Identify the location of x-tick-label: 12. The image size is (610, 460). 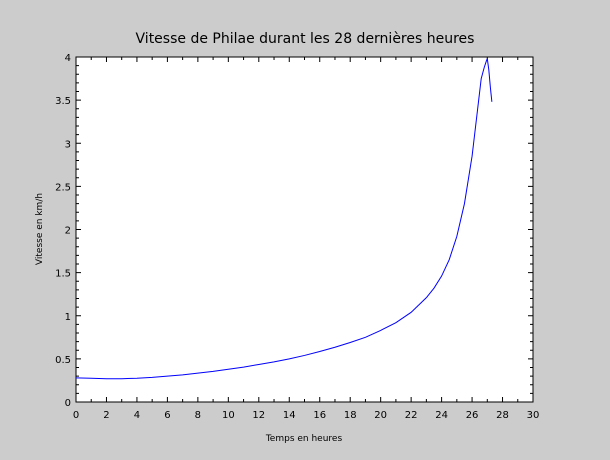
(258, 415).